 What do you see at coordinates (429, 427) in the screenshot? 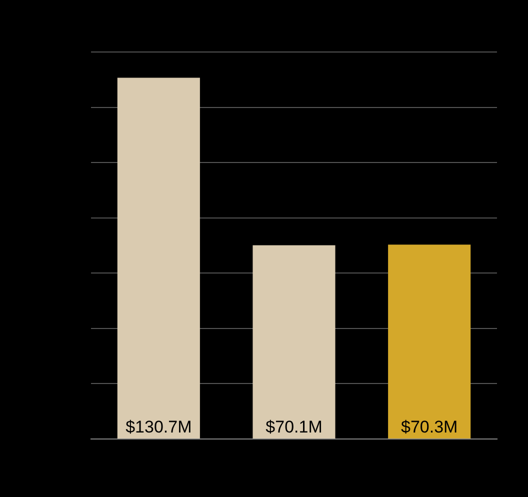
I see `data-label: $70.3M` at bounding box center [429, 427].